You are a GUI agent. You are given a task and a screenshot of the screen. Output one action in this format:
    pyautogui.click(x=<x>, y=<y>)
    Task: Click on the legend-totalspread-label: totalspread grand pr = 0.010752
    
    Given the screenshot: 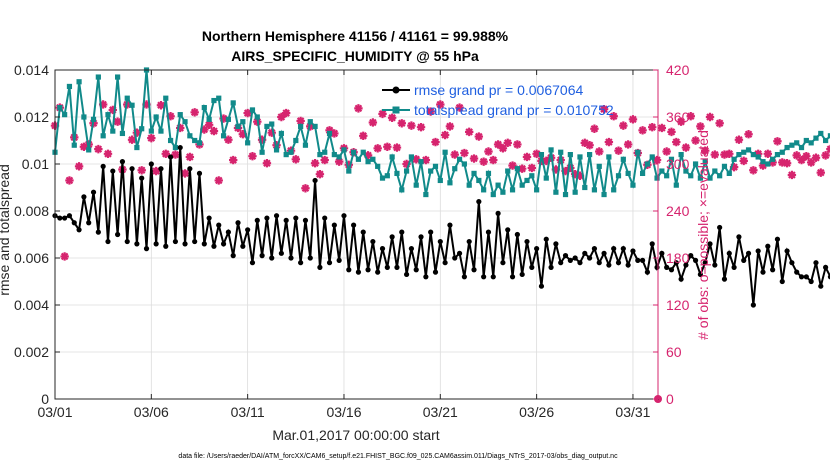 What is the action you would take?
    pyautogui.click(x=514, y=110)
    